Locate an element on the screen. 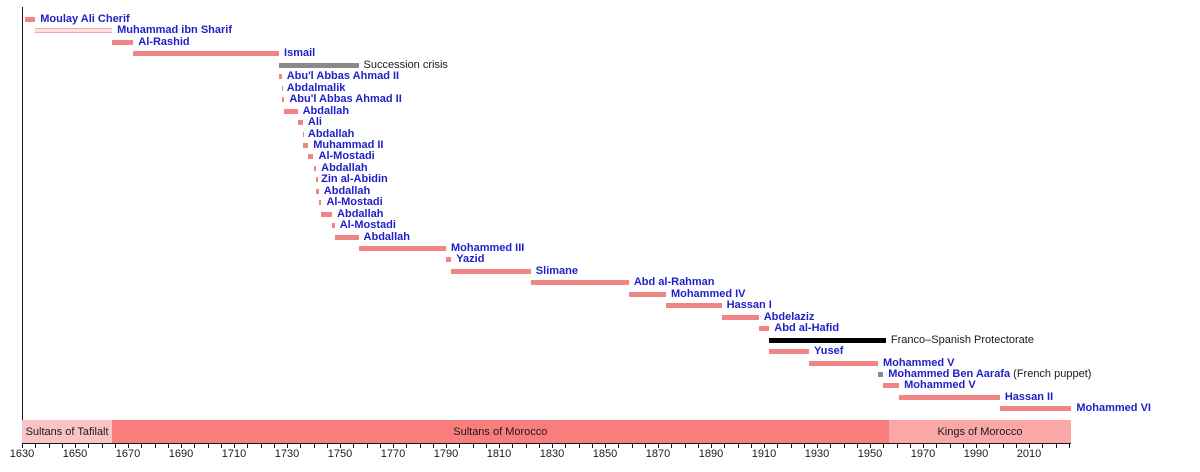  ruler-name: Mohammed IV is located at coordinates (708, 293).